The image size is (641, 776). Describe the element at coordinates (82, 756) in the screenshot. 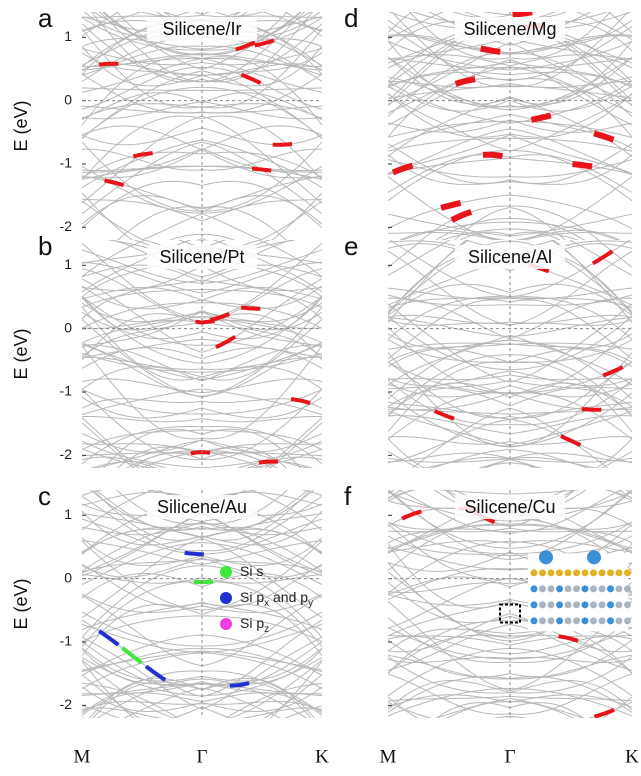

I see `x-label: M` at that location.